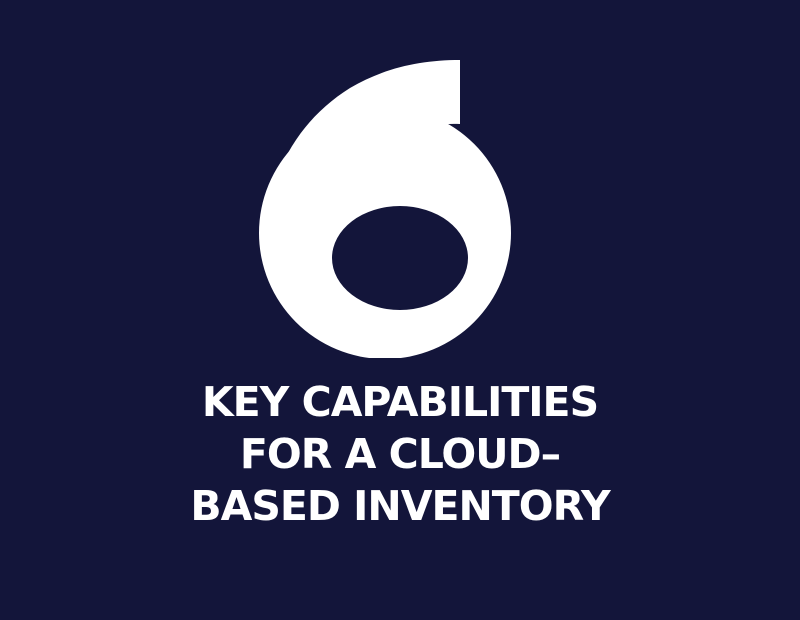 This screenshot has height=620, width=800. Describe the element at coordinates (400, 402) in the screenshot. I see `headline-line-1: KEY CAPABILITIES` at that location.